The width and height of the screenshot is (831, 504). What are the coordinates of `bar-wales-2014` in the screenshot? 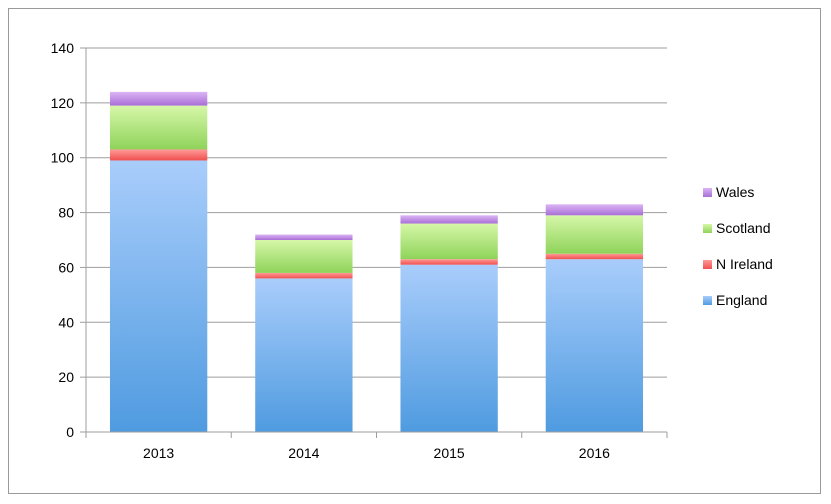 It's located at (304, 237).